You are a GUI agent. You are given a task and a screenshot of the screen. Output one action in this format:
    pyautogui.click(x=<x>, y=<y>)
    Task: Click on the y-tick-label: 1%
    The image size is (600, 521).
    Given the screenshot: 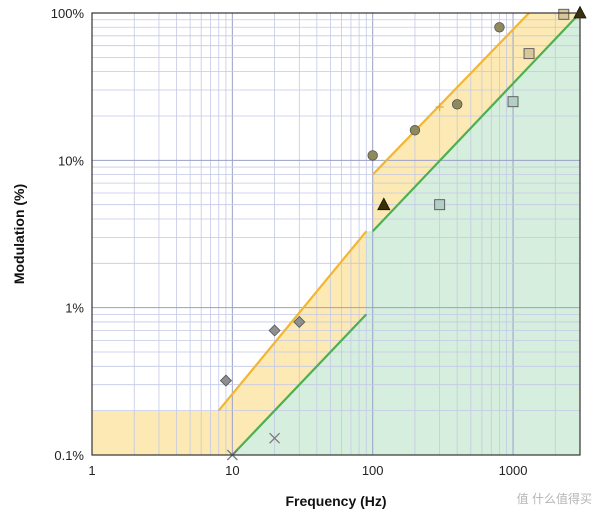 What is the action you would take?
    pyautogui.click(x=74, y=308)
    